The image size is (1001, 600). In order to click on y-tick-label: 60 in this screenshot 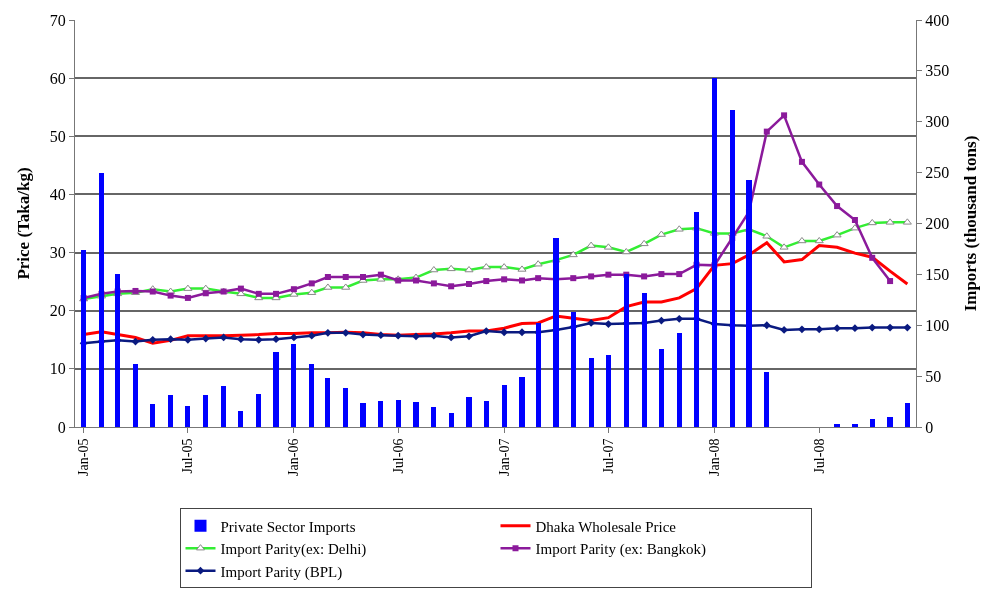, I will do `click(57, 78)`.